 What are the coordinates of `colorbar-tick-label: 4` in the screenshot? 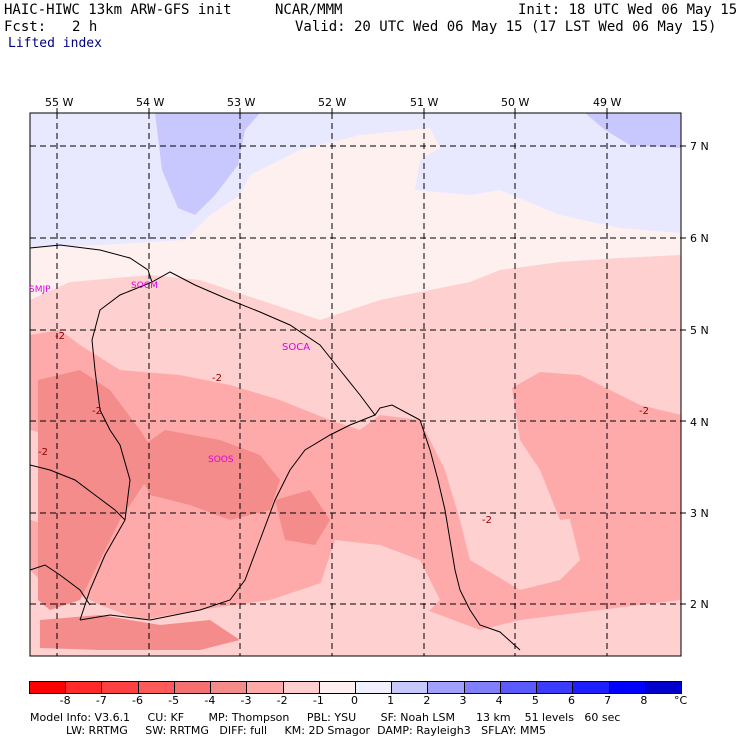 It's located at (499, 700).